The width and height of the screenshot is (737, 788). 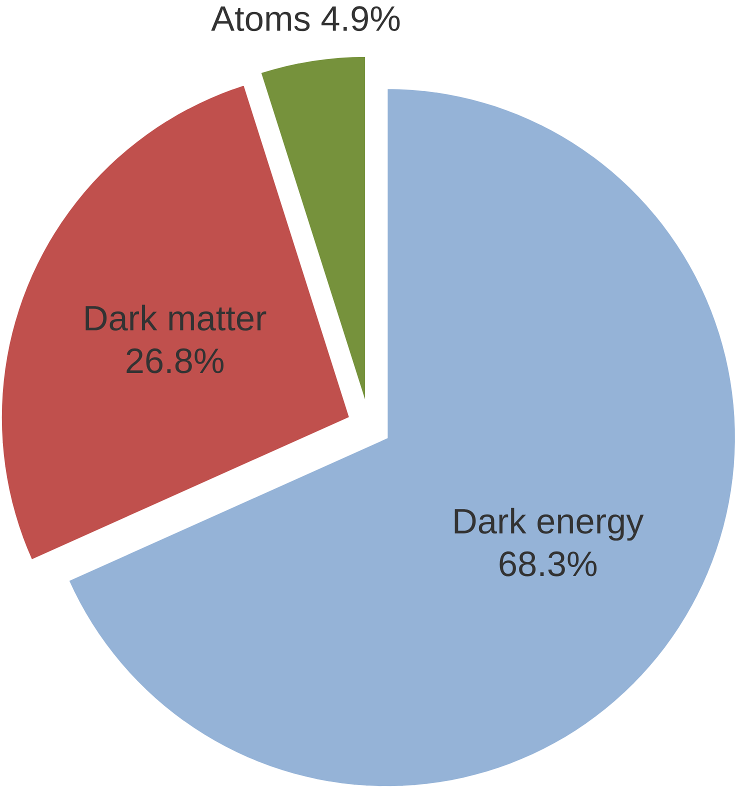 I want to click on data-label: 4.9%, so click(x=361, y=19).